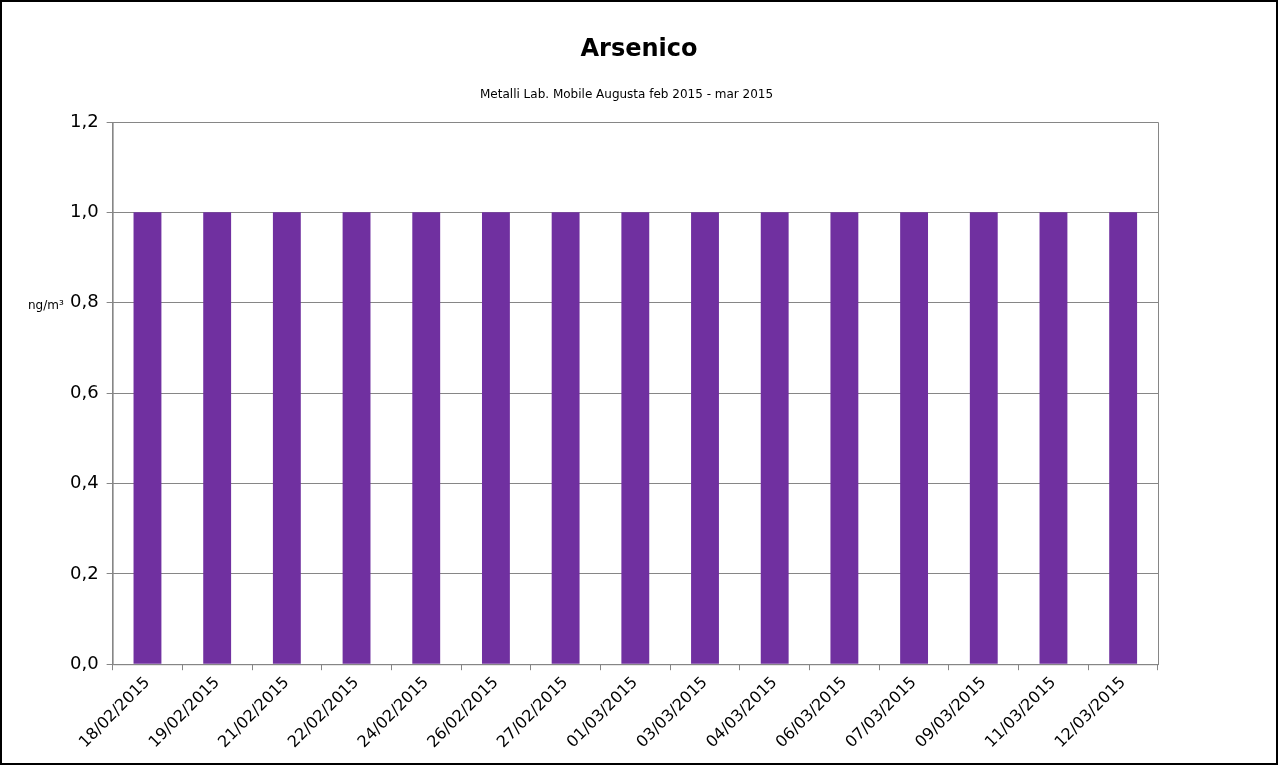 This screenshot has width=1278, height=765. Describe the element at coordinates (84, 211) in the screenshot. I see `y-tick-label: 1,0` at that location.